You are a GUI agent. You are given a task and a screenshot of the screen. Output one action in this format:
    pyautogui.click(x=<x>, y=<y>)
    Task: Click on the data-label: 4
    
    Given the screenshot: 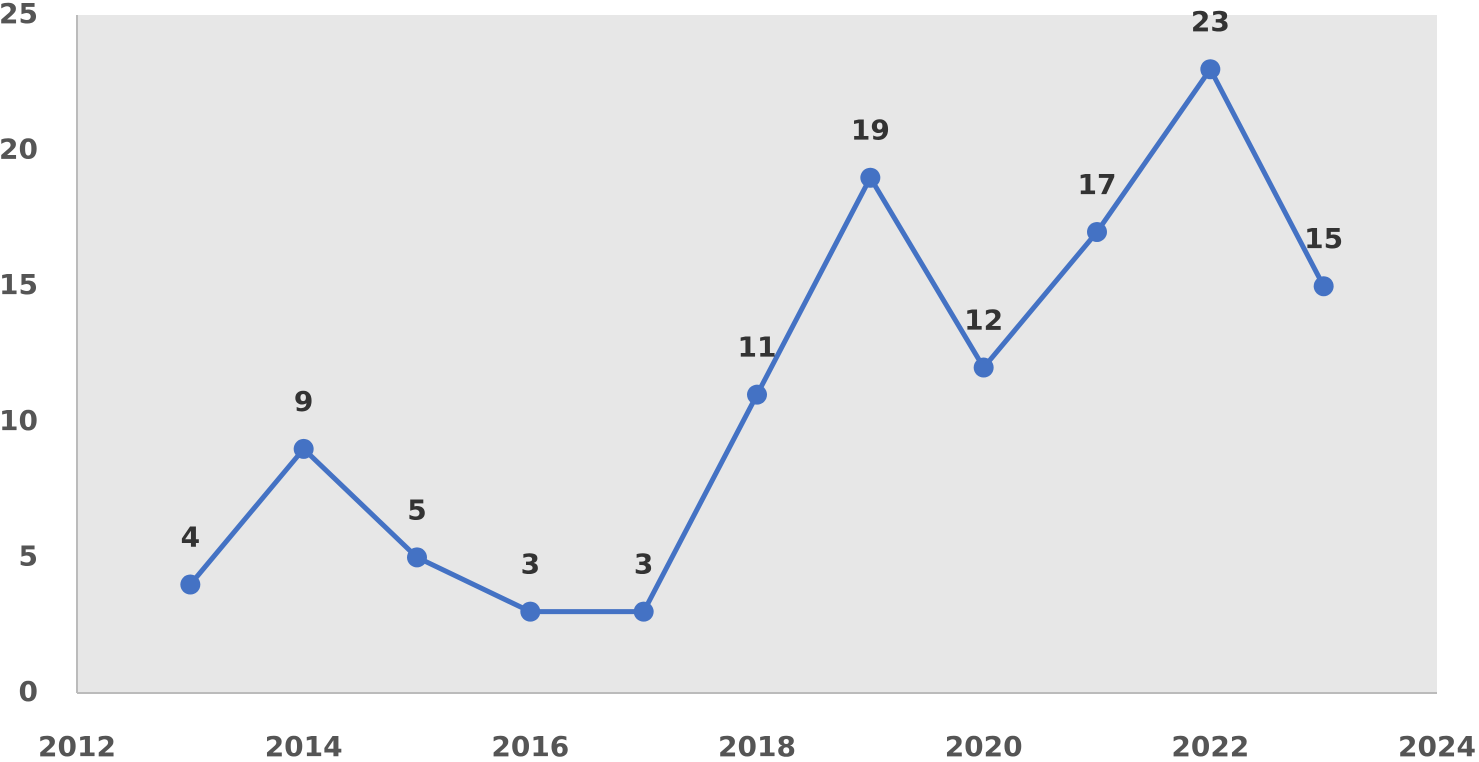 What is the action you would take?
    pyautogui.click(x=190, y=537)
    